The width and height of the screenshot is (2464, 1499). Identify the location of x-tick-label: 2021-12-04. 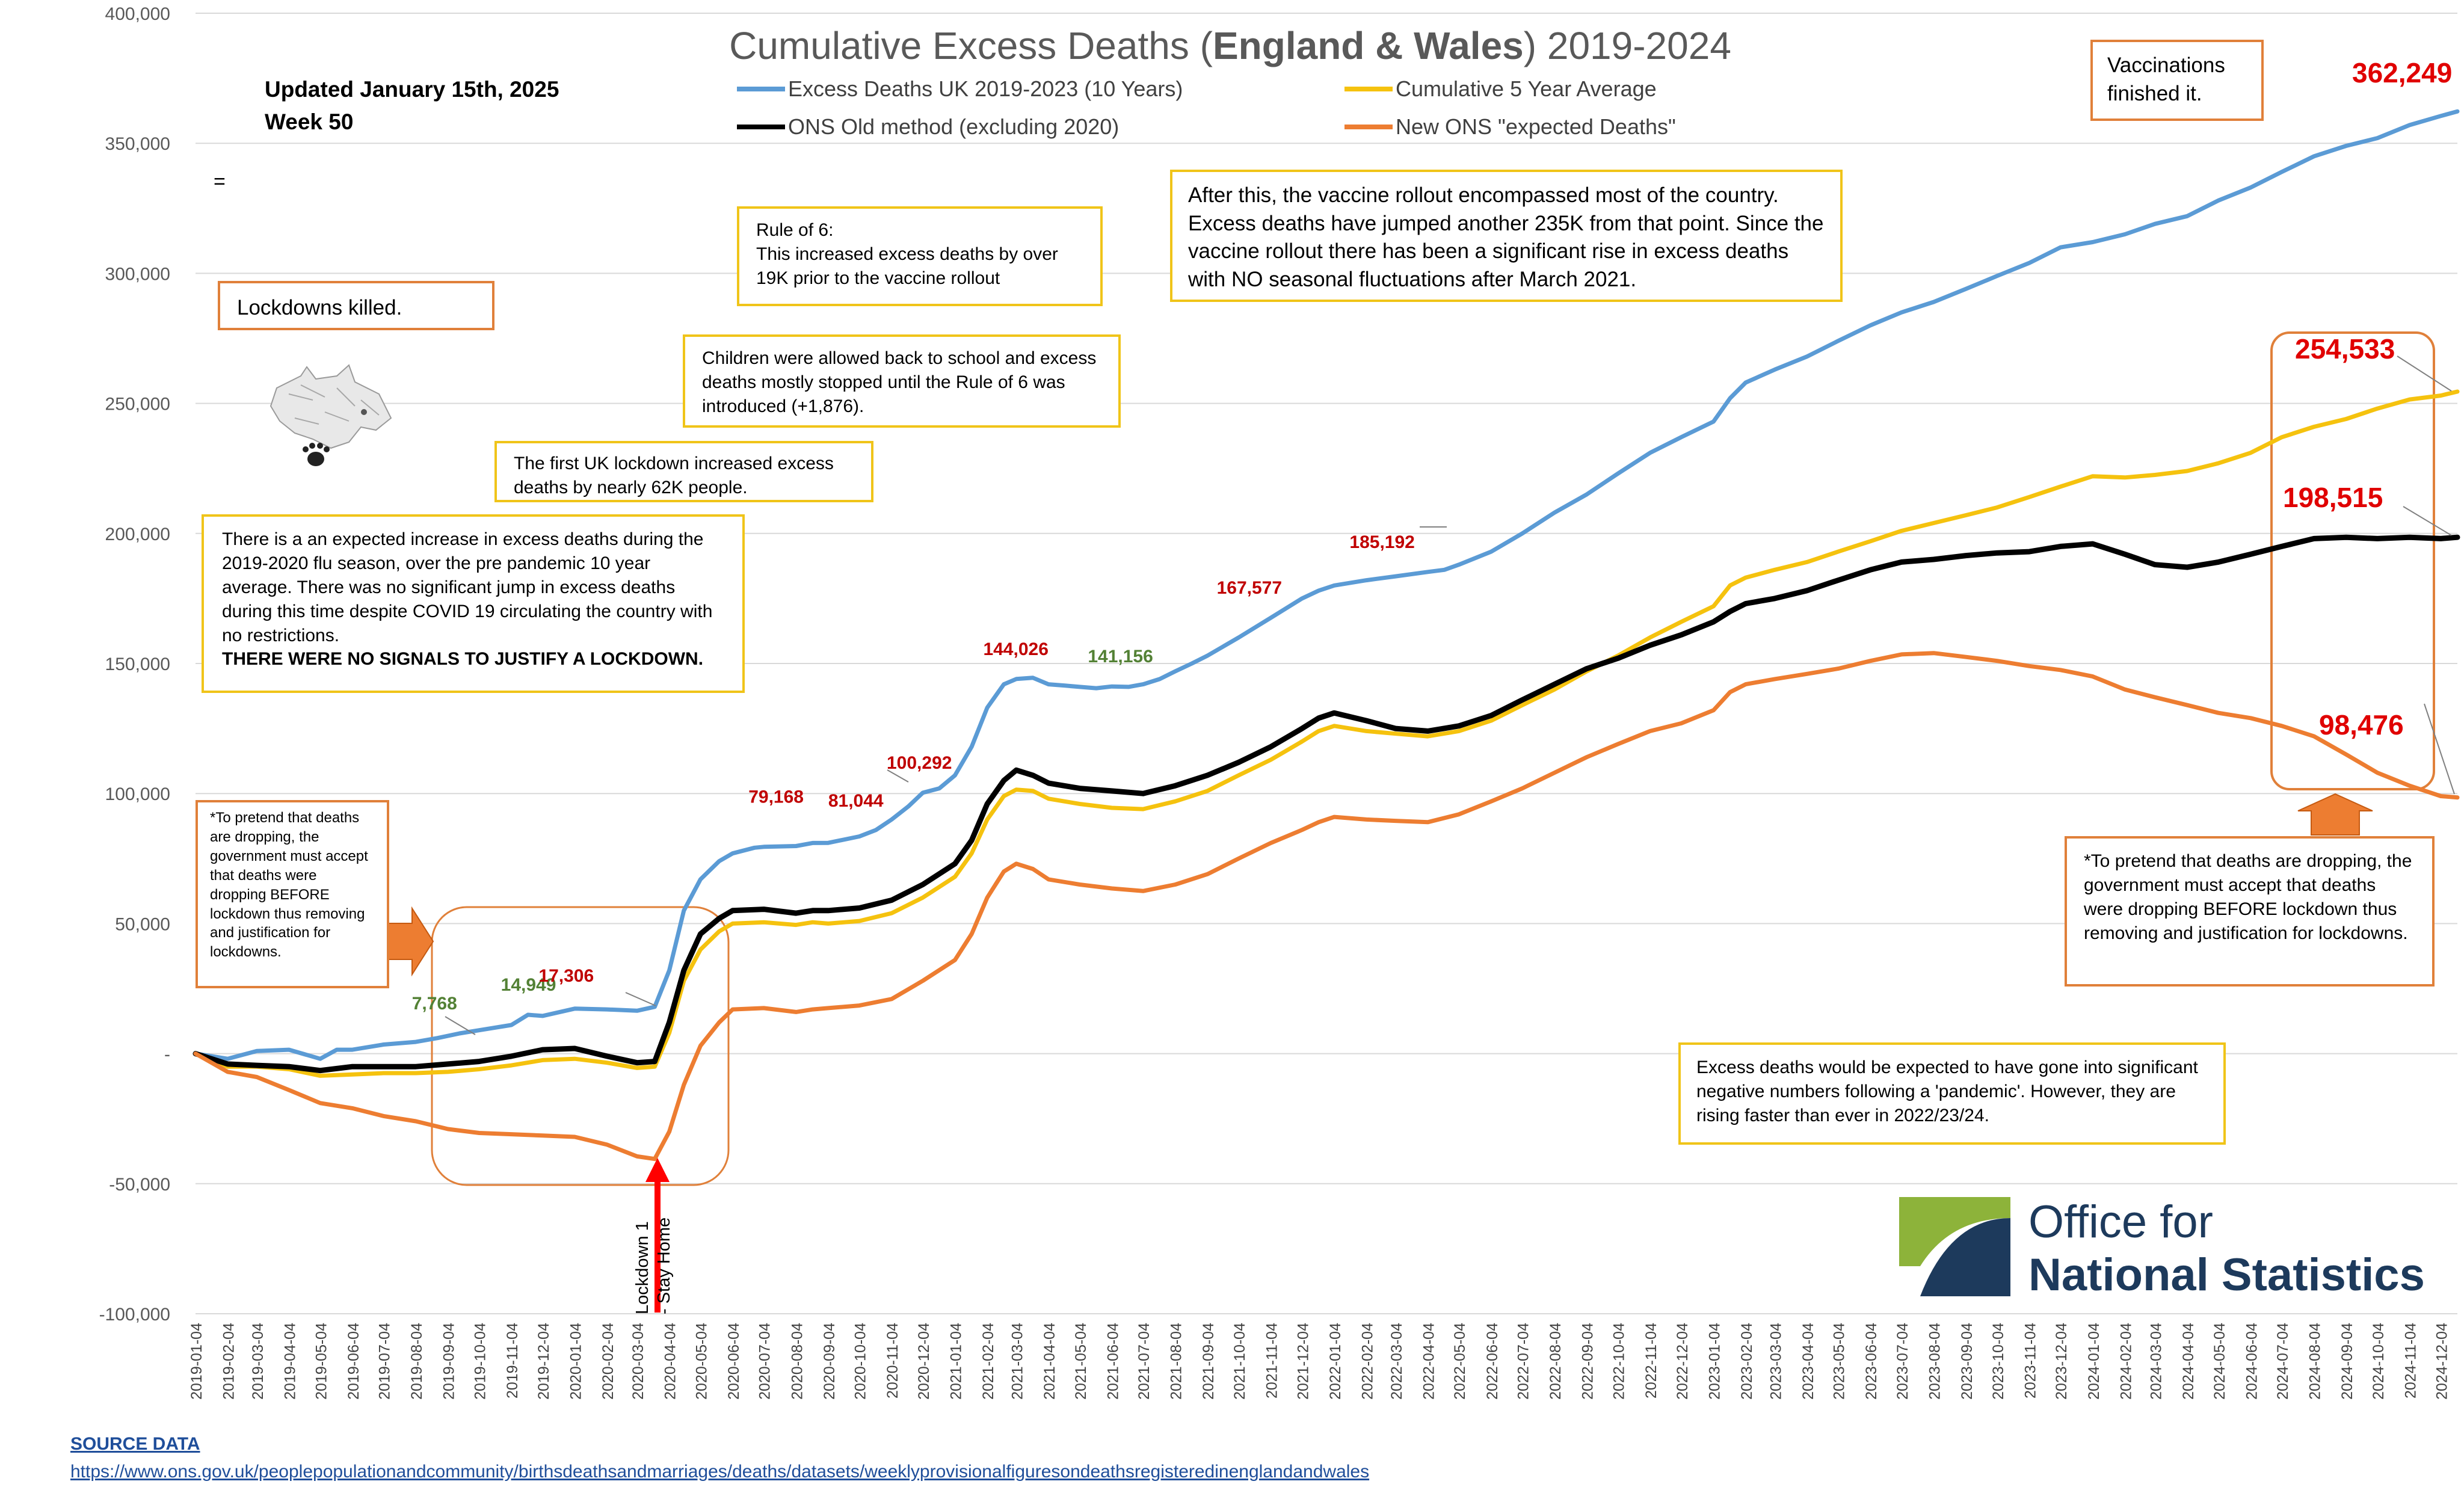
(1303, 1361).